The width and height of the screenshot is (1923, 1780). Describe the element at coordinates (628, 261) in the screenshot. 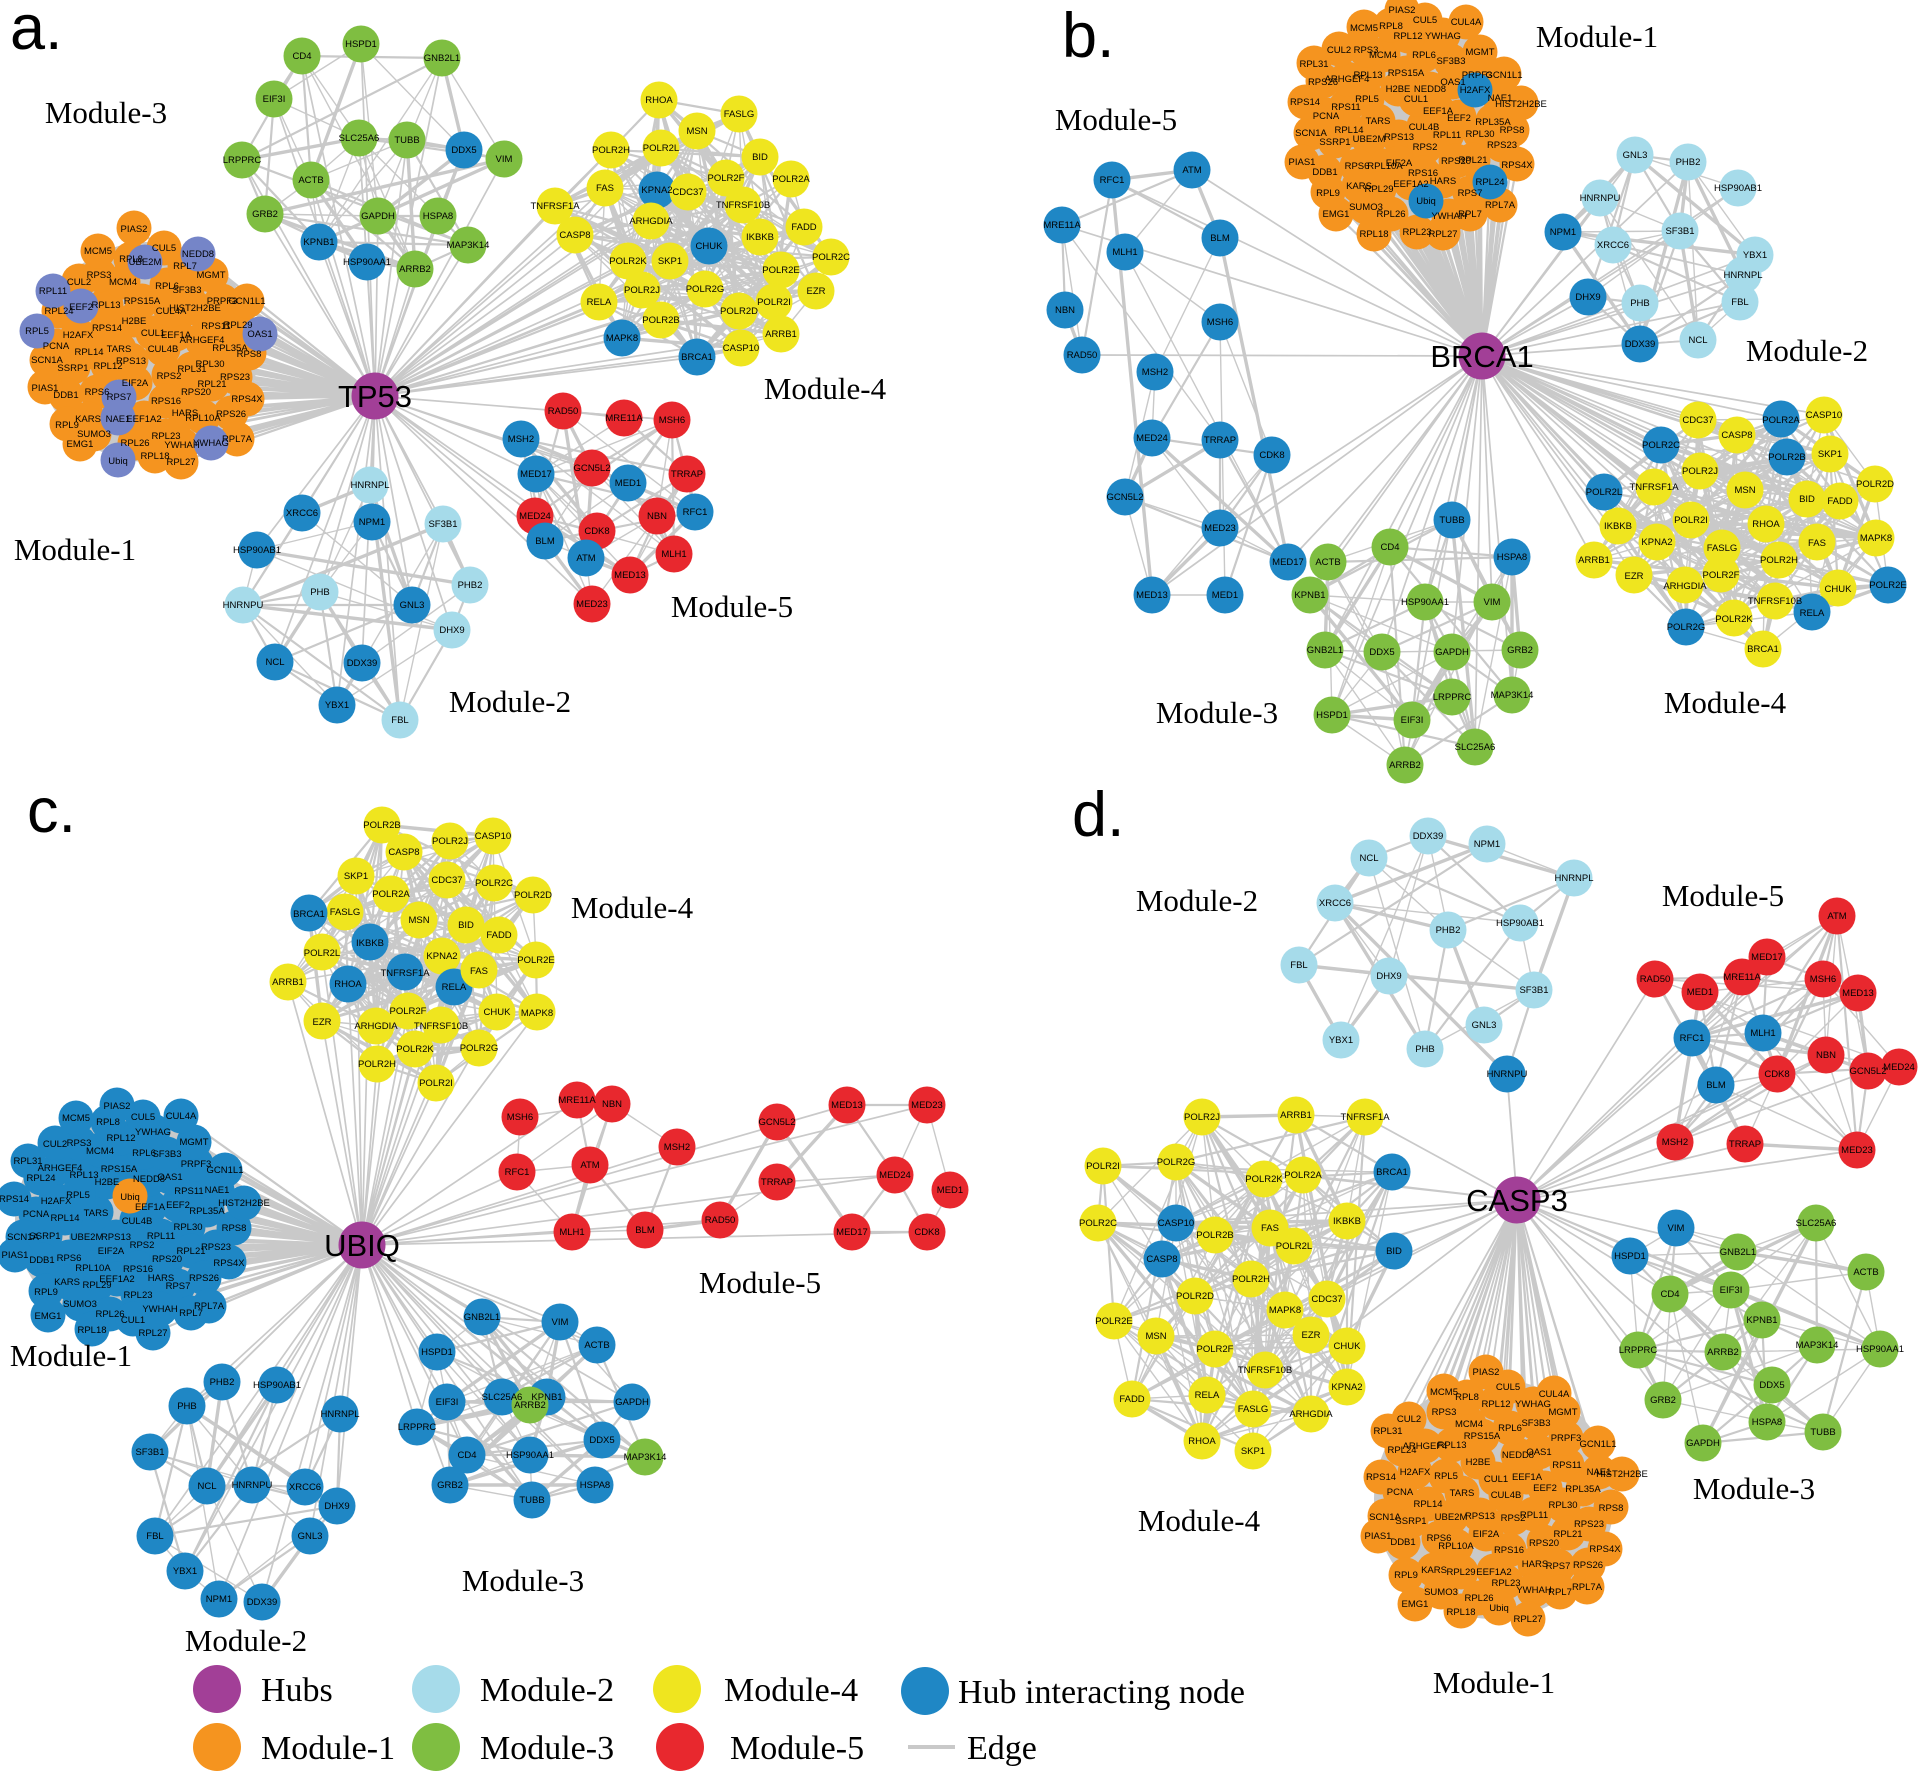

I see `svg-text: POLR2K` at that location.